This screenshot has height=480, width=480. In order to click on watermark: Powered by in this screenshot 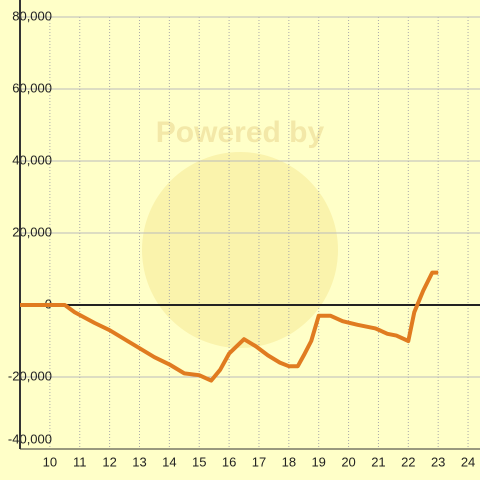, I will do `click(240, 132)`.